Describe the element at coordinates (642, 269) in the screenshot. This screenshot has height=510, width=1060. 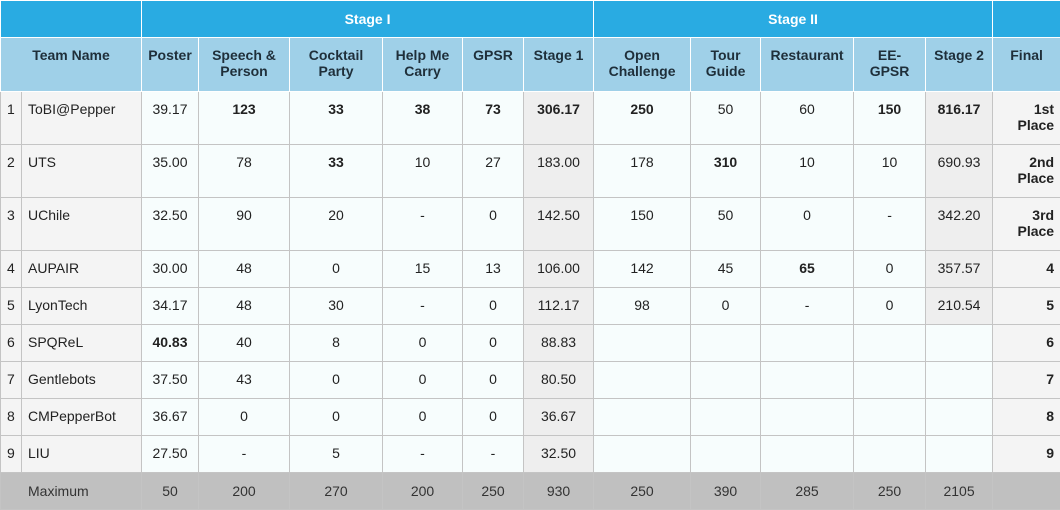
I see `open-cell: 142` at that location.